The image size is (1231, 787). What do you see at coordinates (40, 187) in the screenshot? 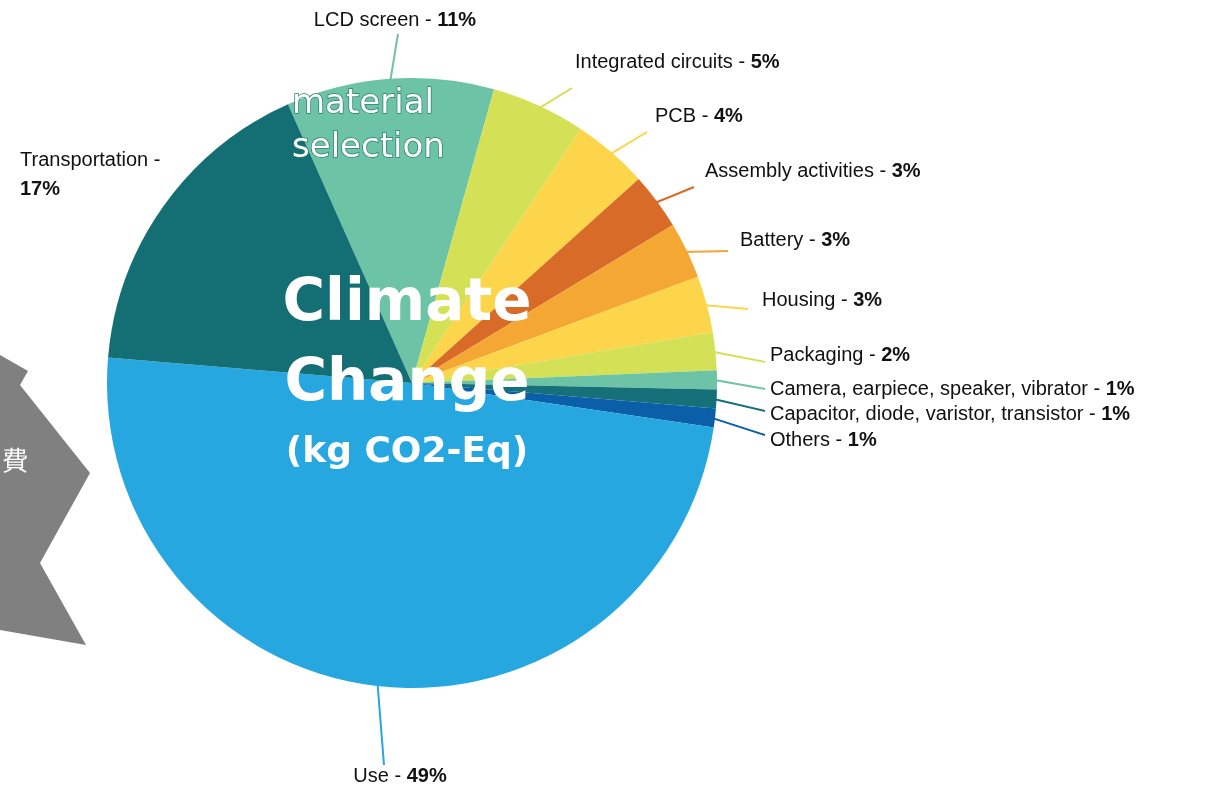
I see `data-label: 17%` at bounding box center [40, 187].